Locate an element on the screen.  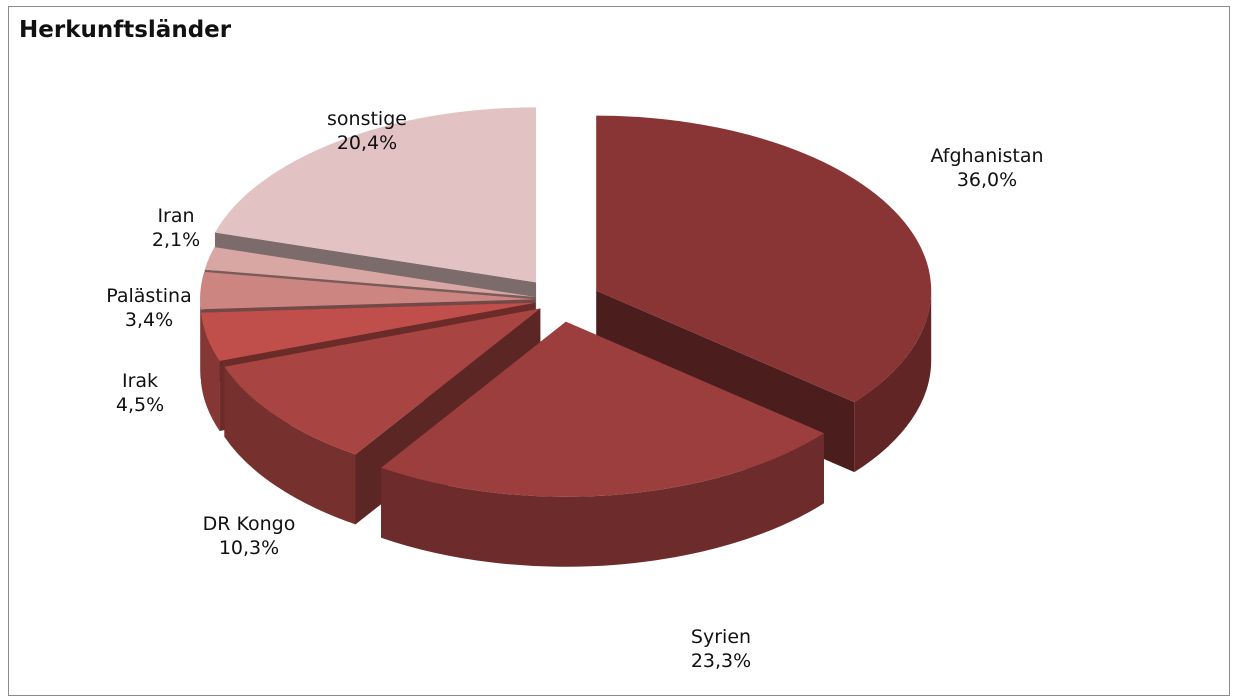
slice-value-label: 3,4% is located at coordinates (149, 320).